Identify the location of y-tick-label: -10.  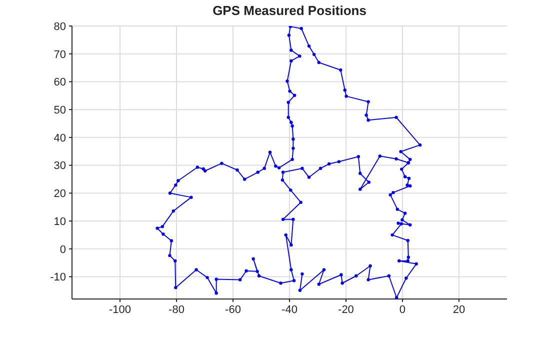
(58, 278).